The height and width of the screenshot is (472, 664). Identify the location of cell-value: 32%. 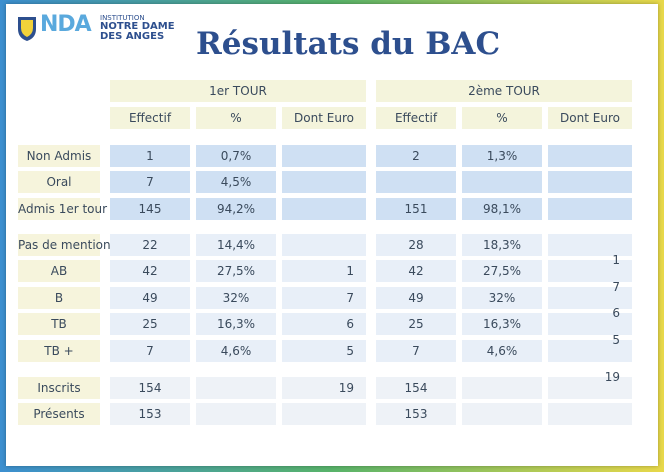
(236, 297).